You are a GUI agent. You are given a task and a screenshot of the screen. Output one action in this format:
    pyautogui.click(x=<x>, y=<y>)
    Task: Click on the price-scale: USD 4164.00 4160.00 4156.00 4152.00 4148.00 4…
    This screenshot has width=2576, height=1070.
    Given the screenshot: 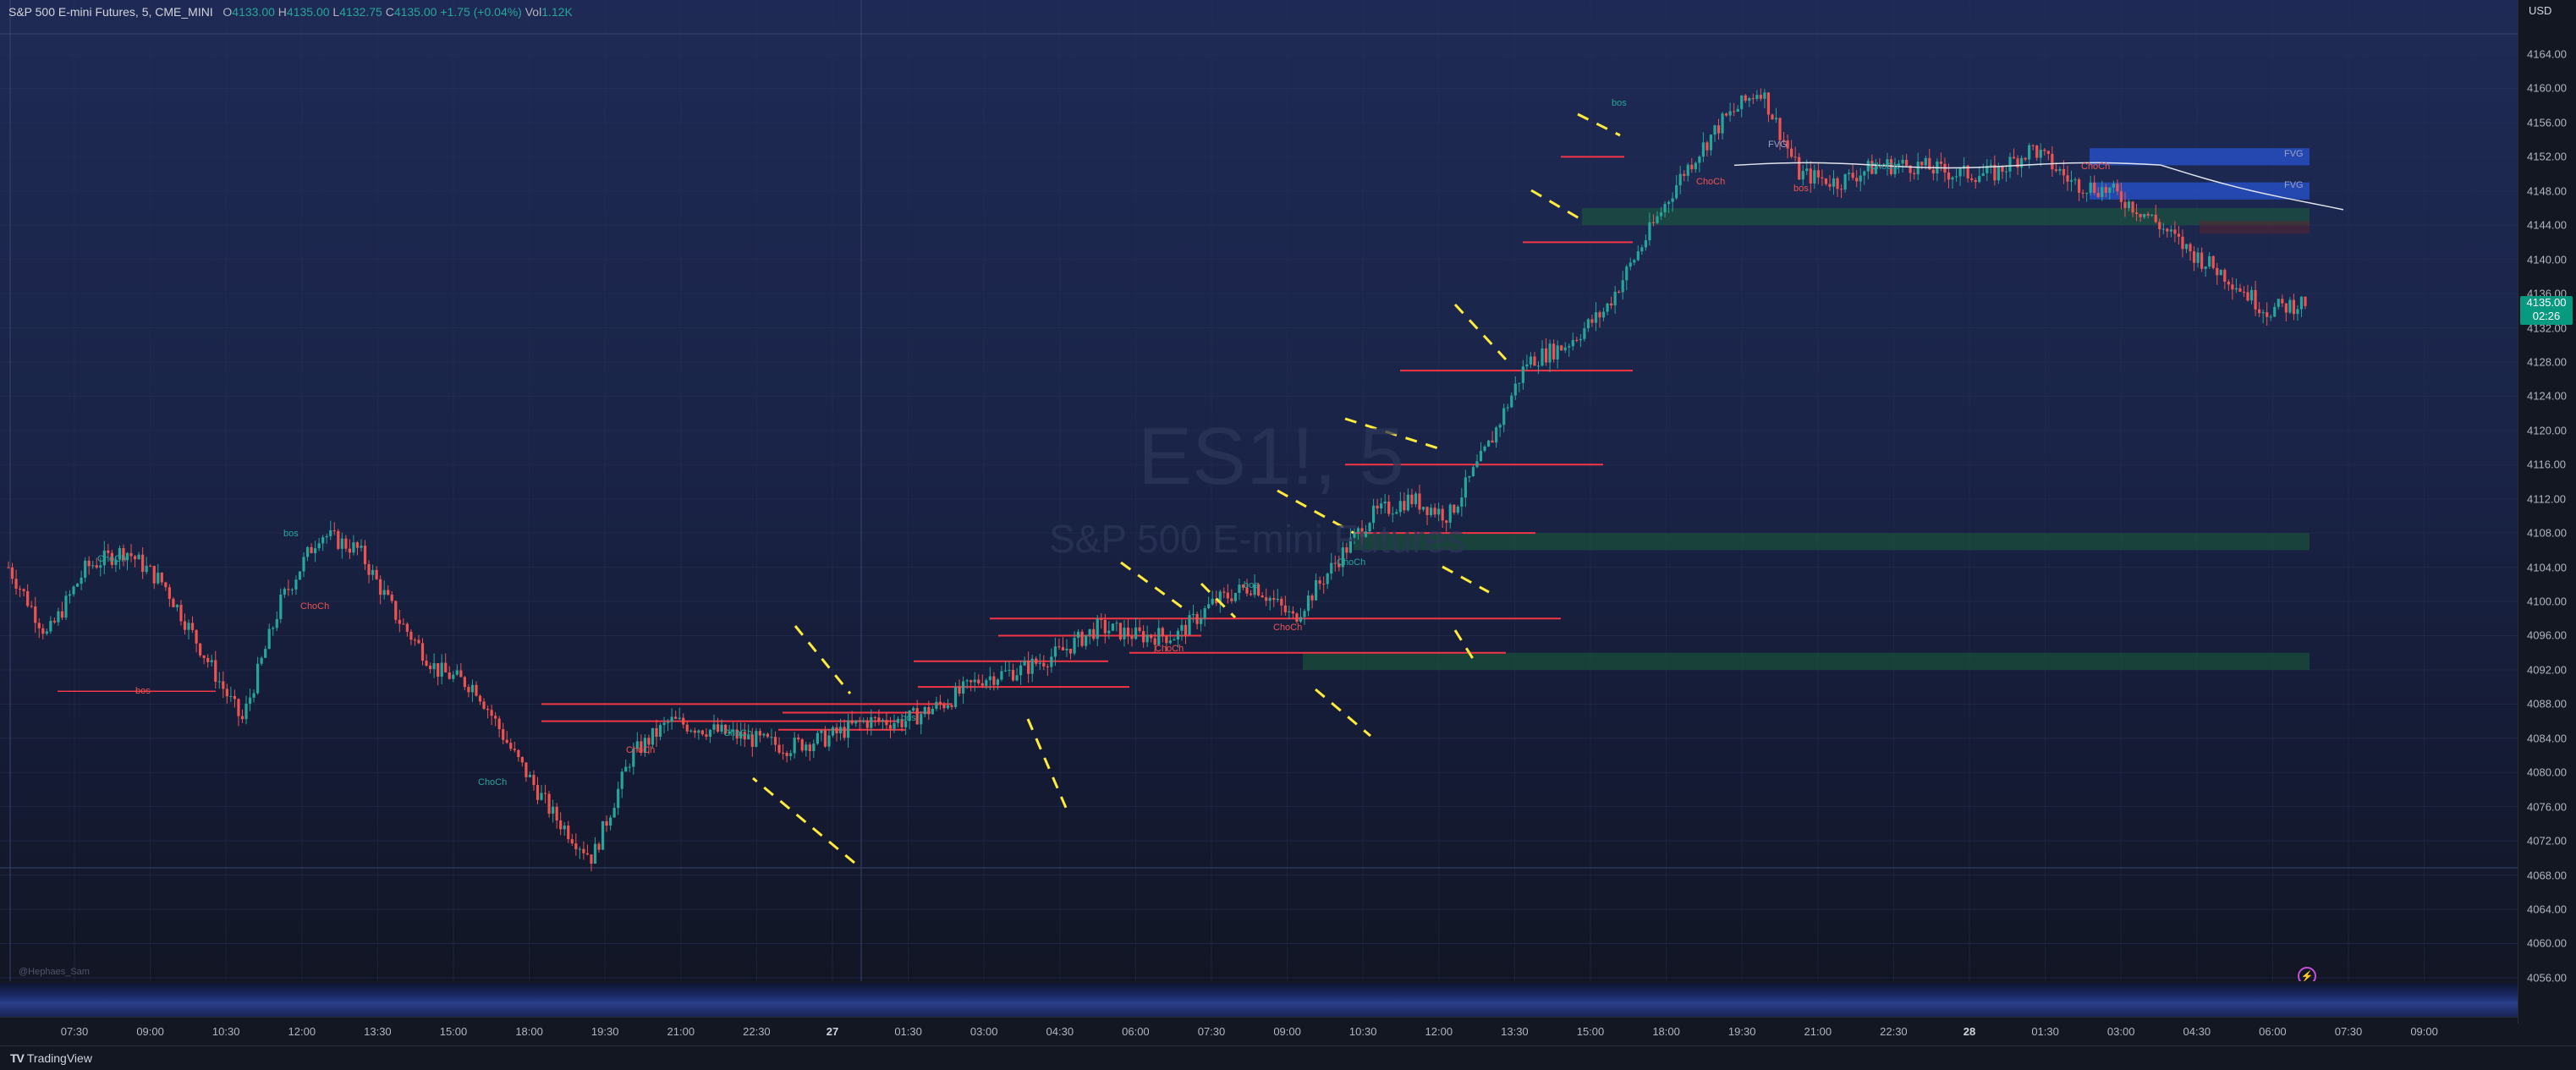 What is the action you would take?
    pyautogui.click(x=2547, y=511)
    